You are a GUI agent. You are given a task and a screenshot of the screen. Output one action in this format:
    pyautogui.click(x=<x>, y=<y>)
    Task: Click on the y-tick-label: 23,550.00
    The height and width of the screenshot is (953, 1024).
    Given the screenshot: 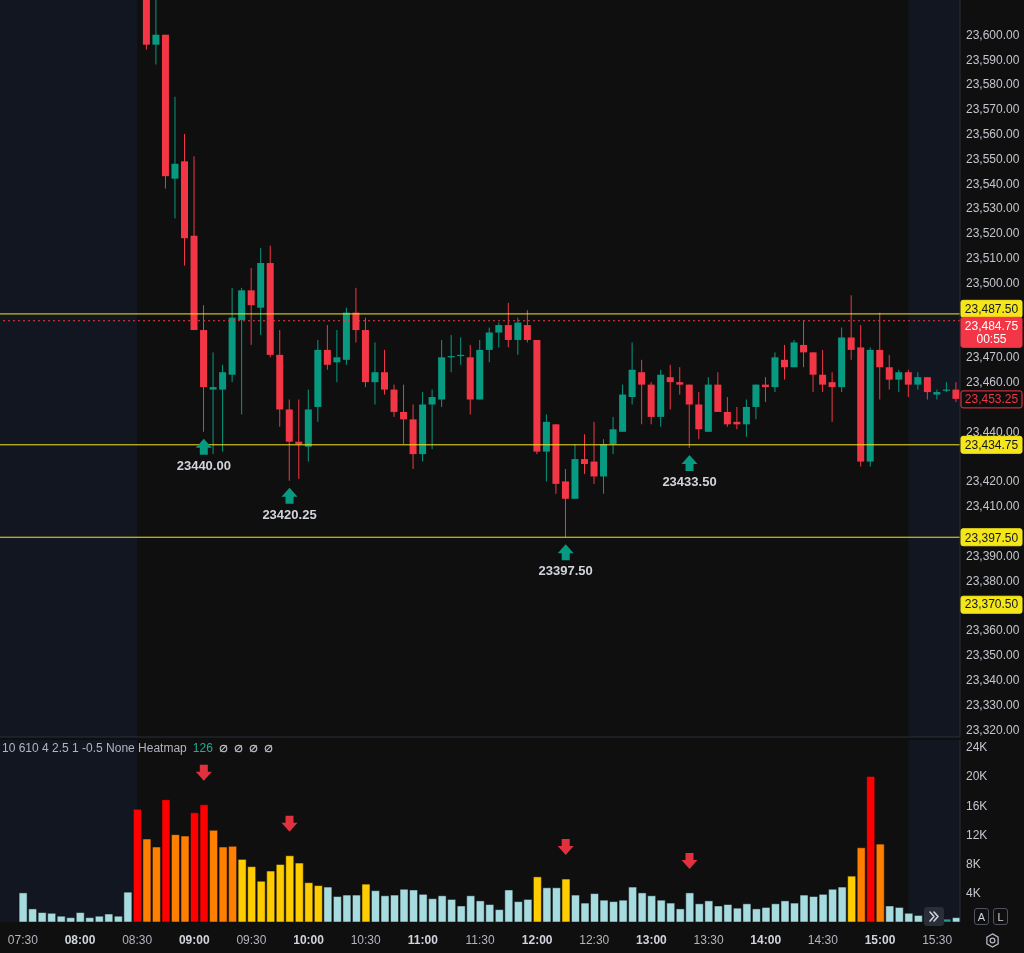 What is the action you would take?
    pyautogui.click(x=993, y=158)
    